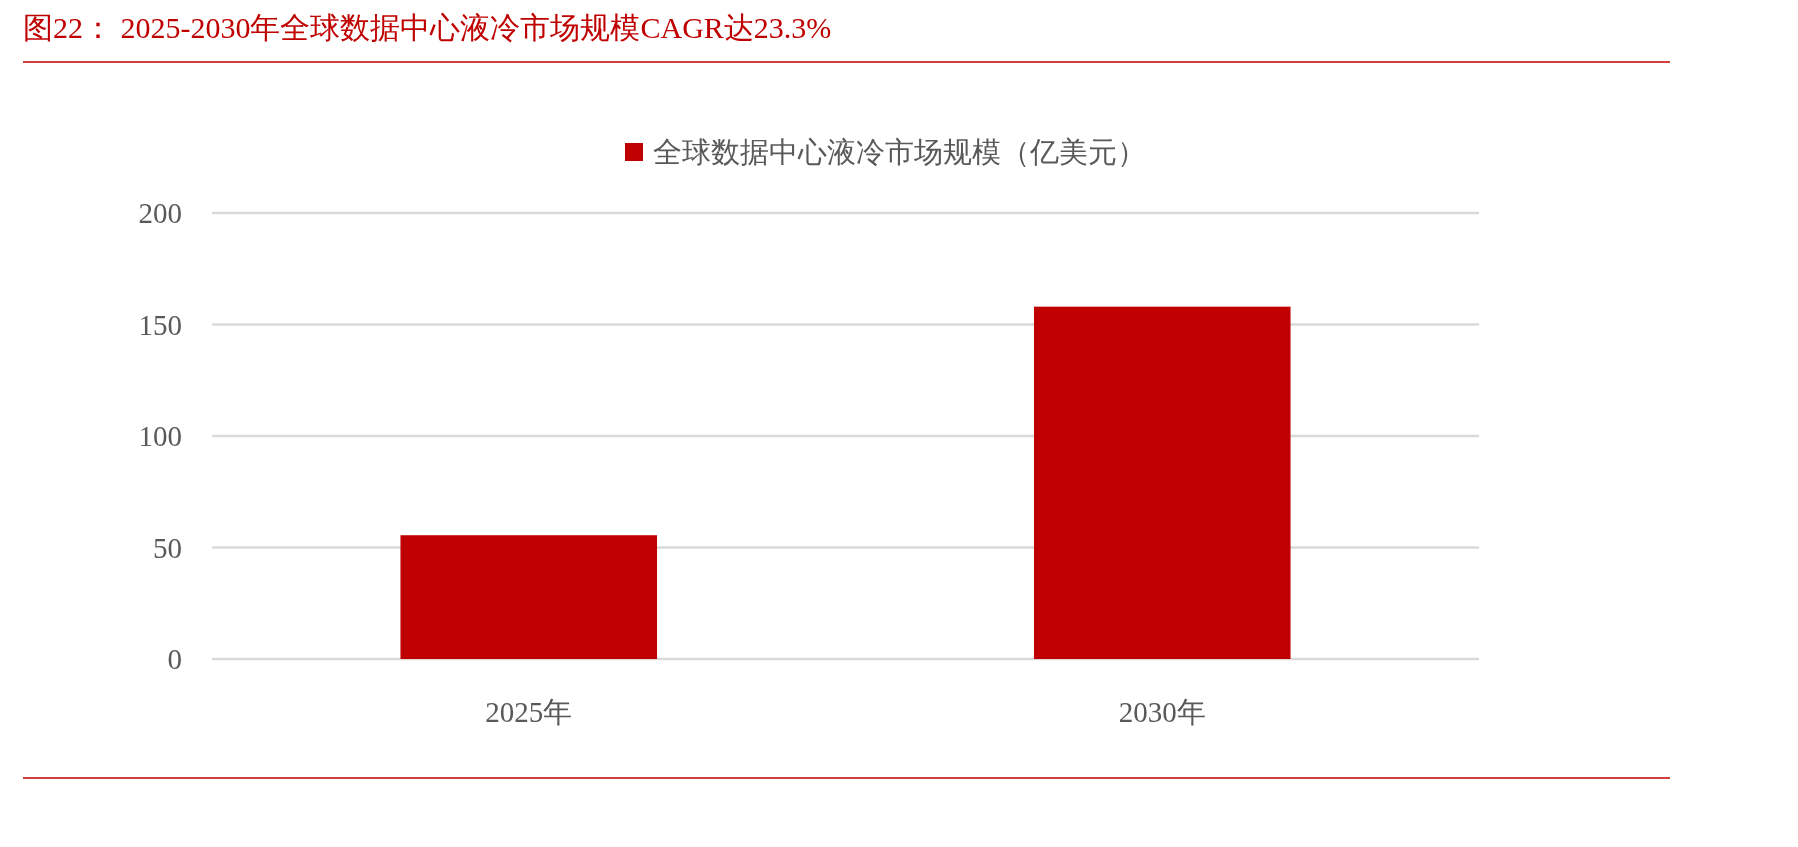 The width and height of the screenshot is (1798, 847). What do you see at coordinates (174, 659) in the screenshot?
I see `y-tick-label: 0` at bounding box center [174, 659].